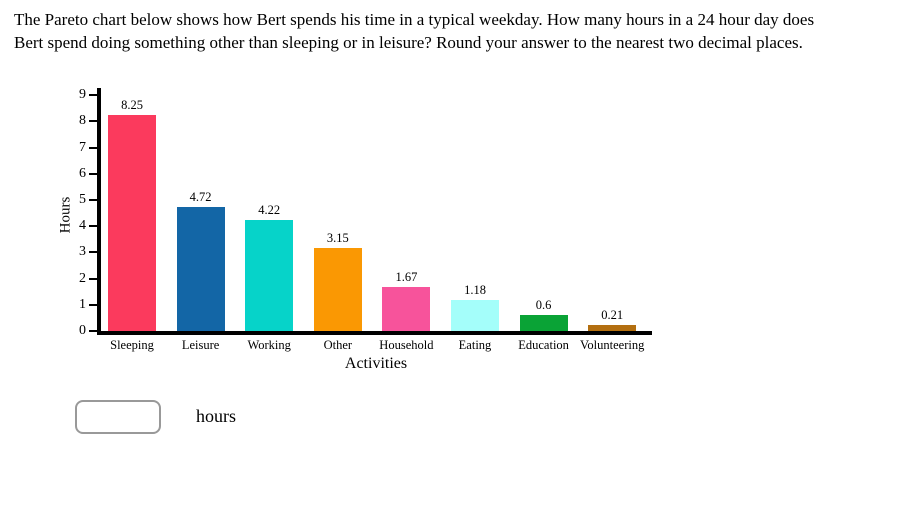 This screenshot has height=529, width=909. I want to click on x-tick-label-sleeping: Sleeping, so click(132, 345).